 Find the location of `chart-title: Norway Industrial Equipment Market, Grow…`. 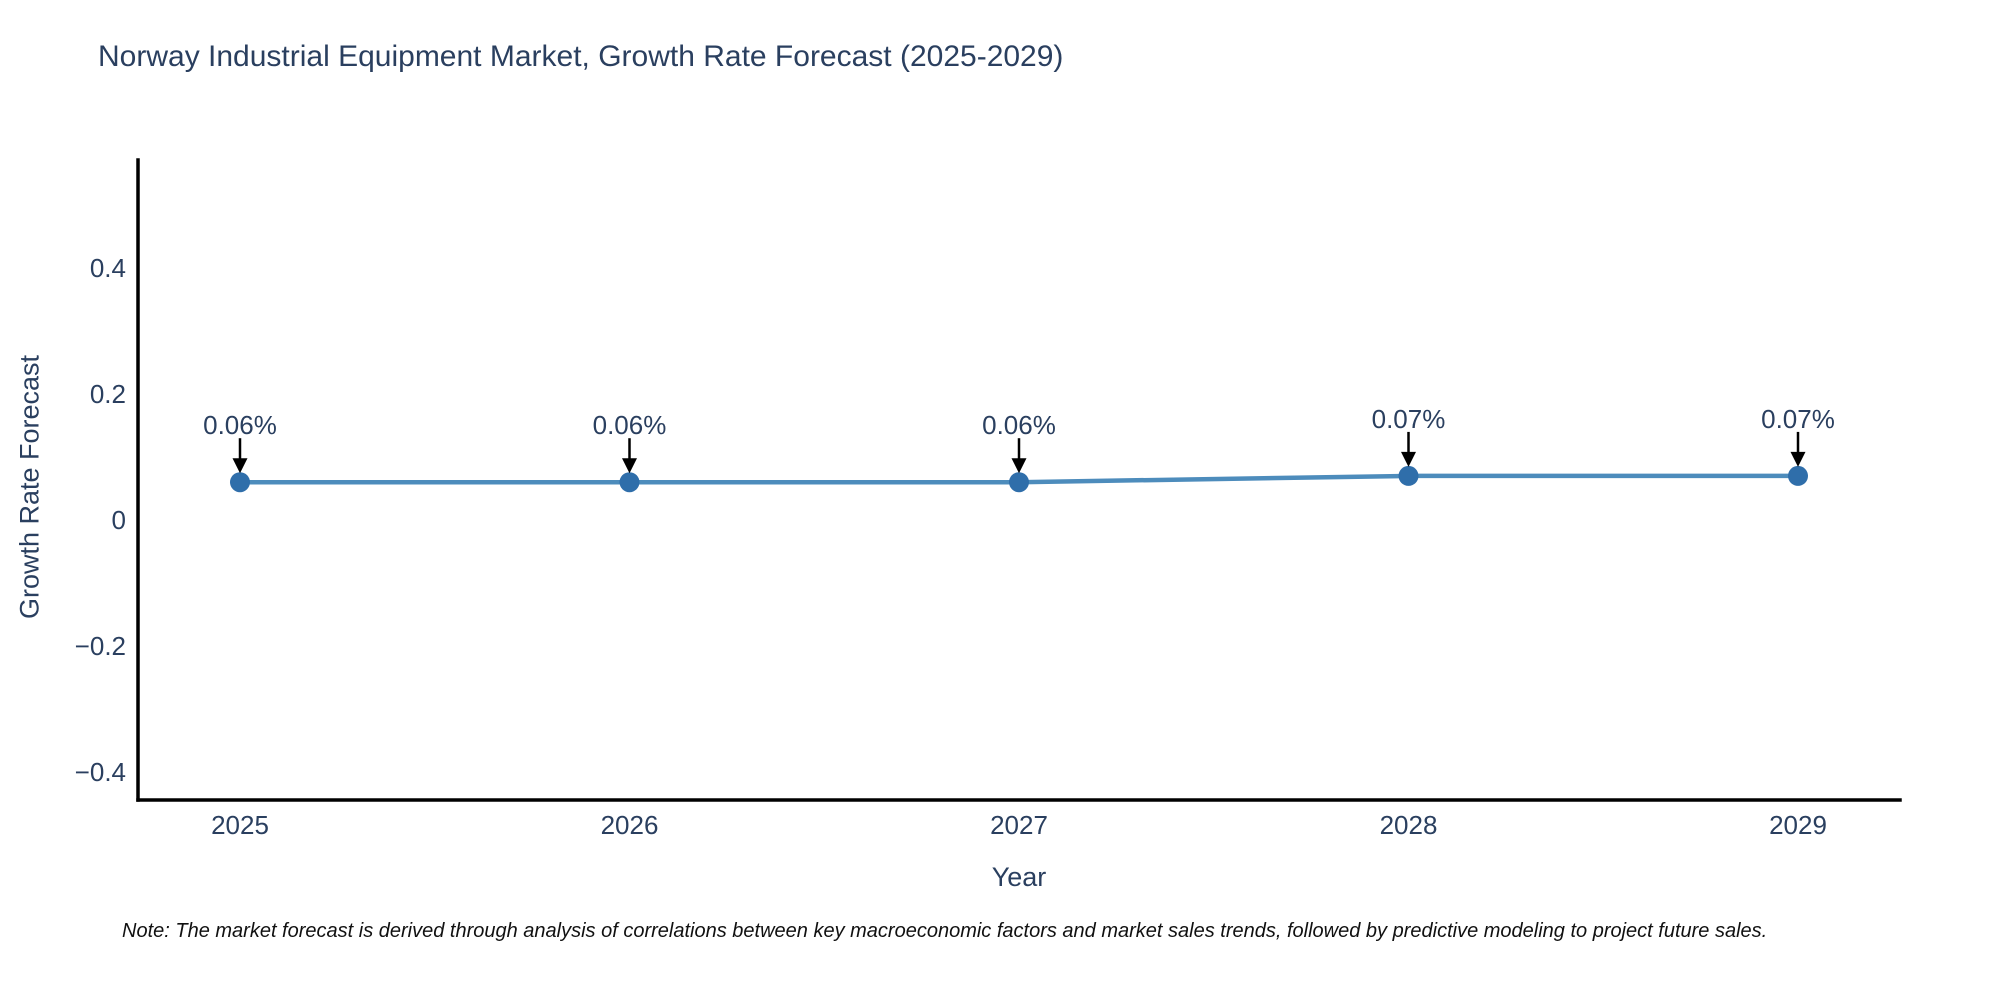

chart-title: Norway Industrial Equipment Market, Grow… is located at coordinates (581, 56).